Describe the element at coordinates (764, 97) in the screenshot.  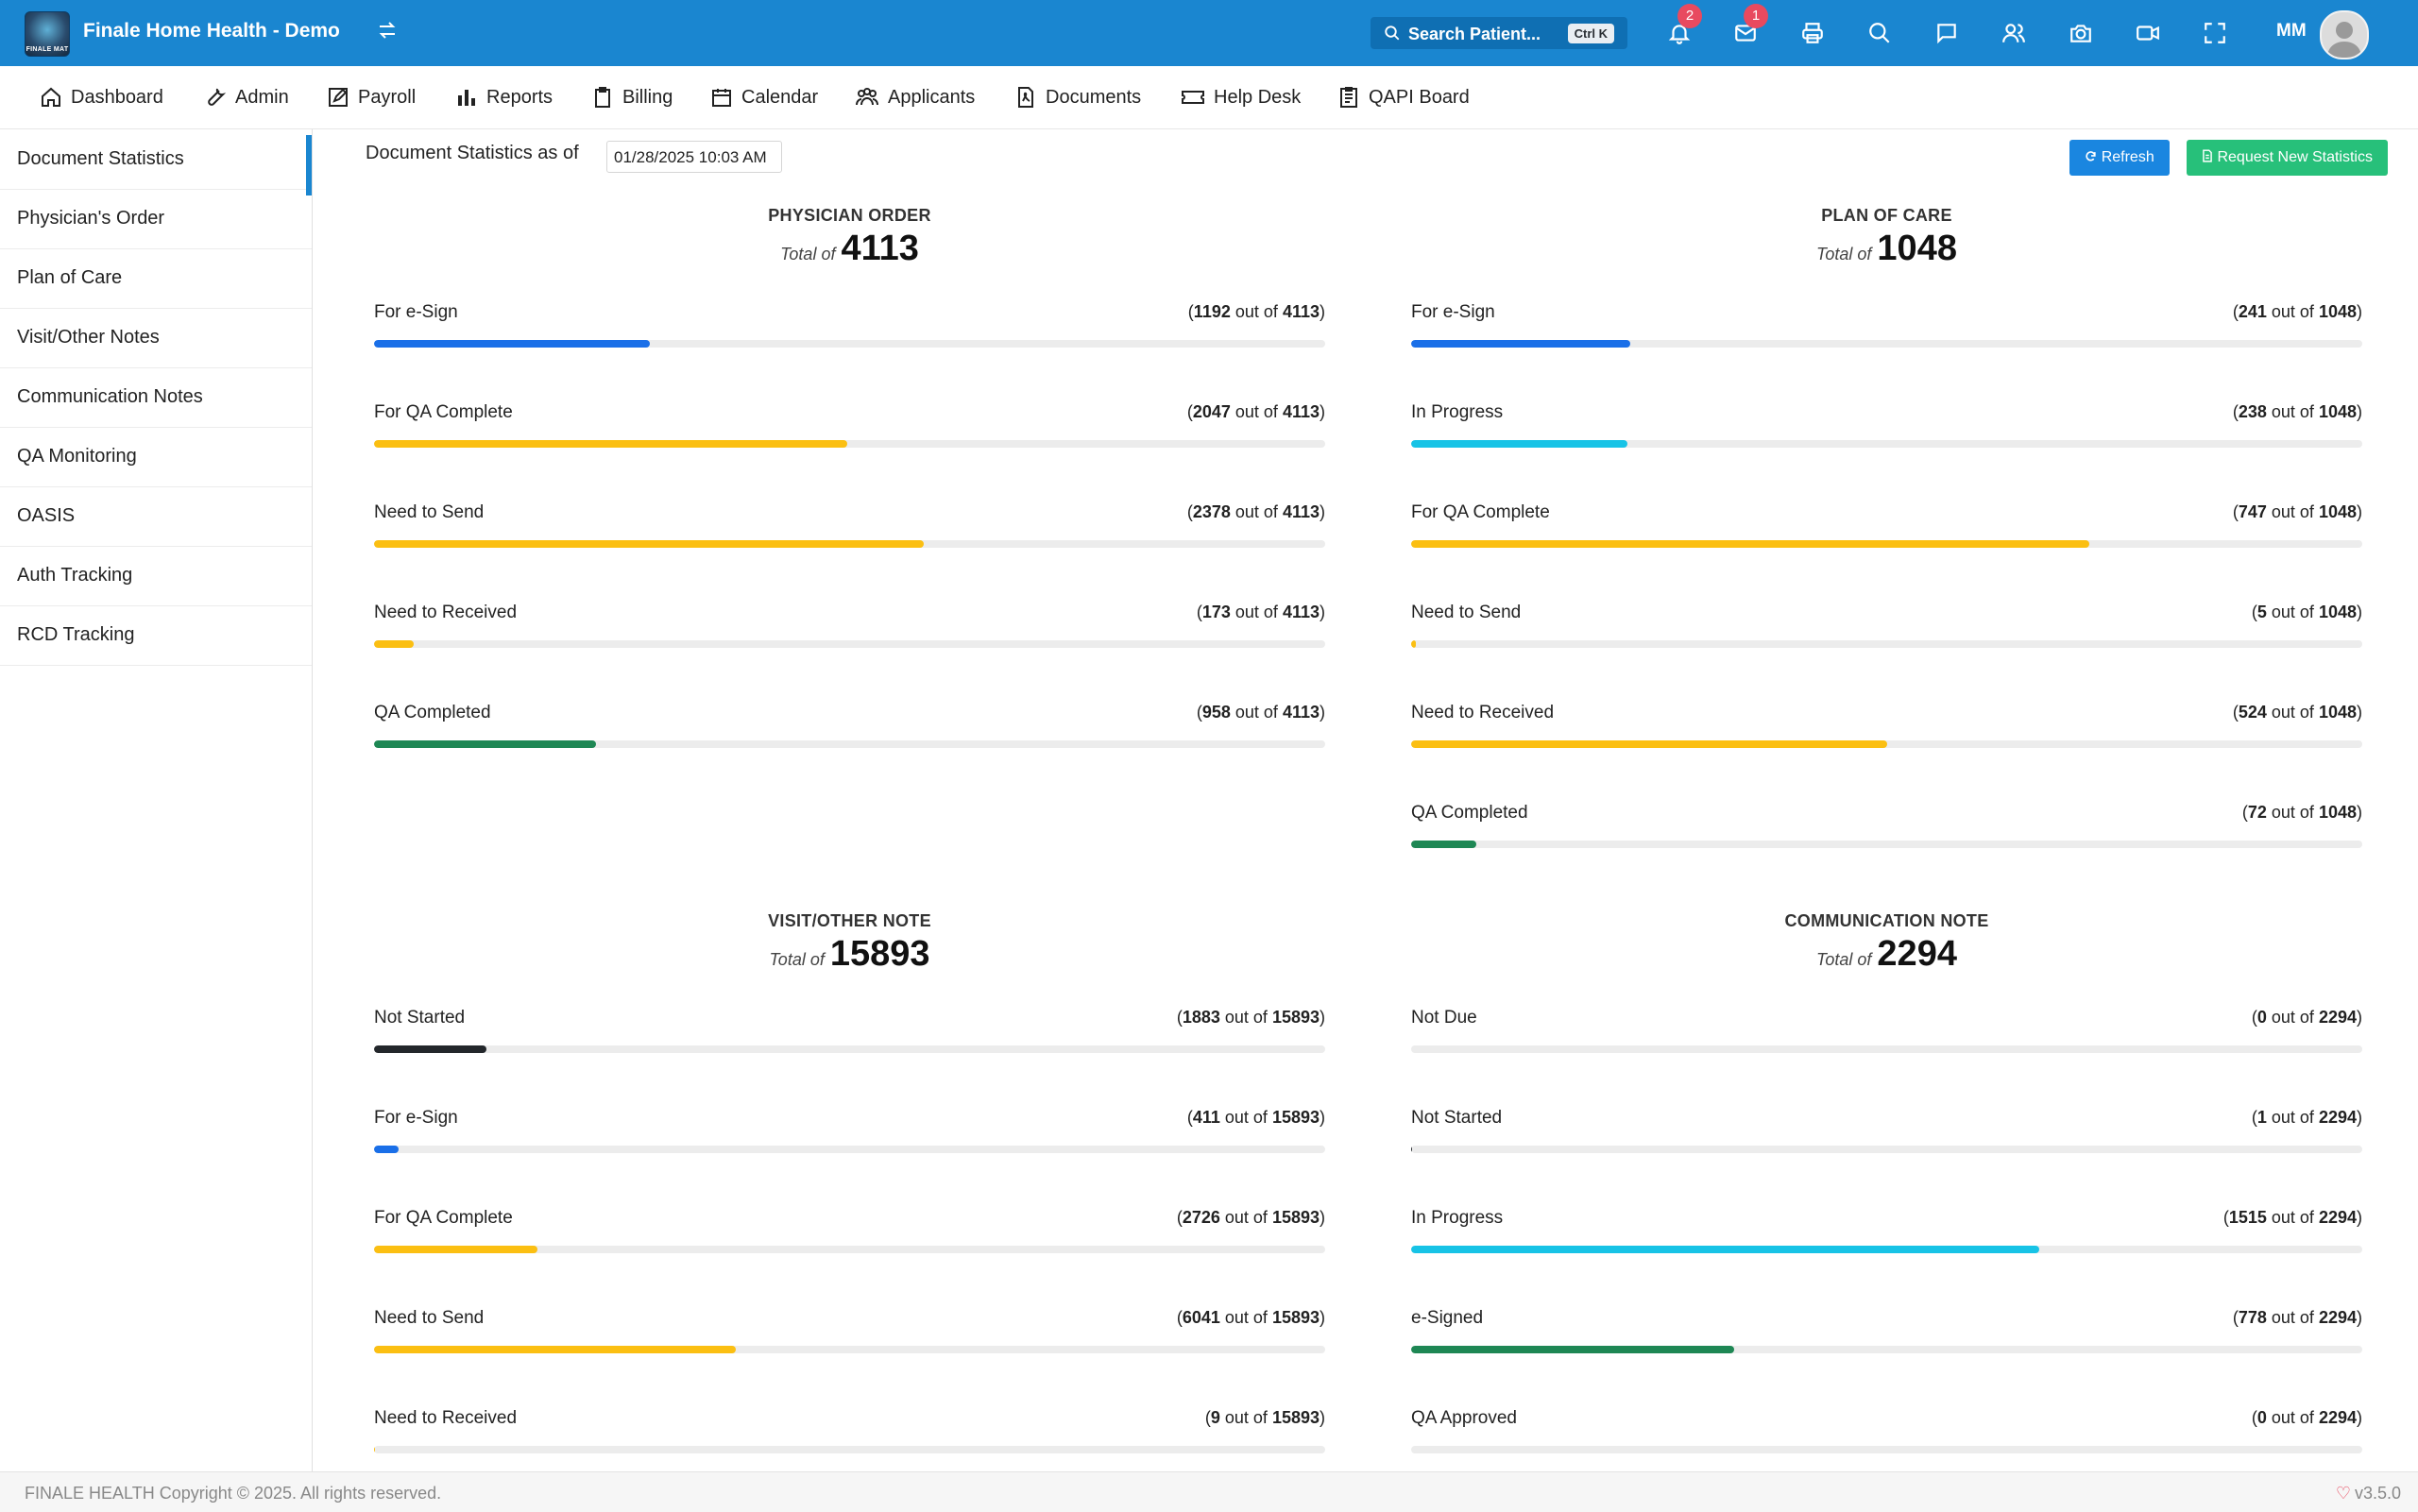
I see `nav-item-calendar: Calendar` at that location.